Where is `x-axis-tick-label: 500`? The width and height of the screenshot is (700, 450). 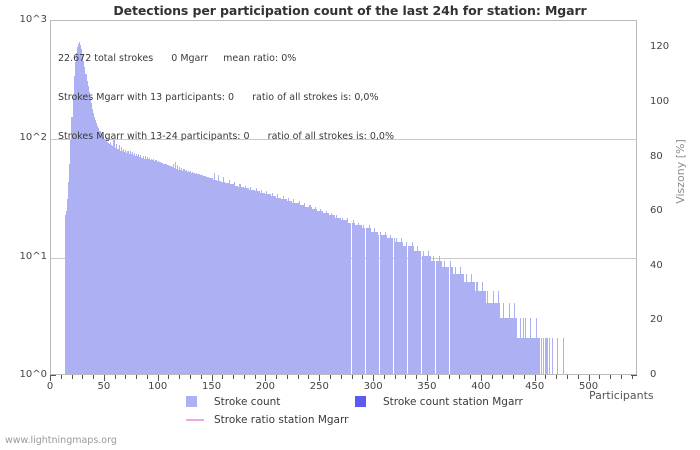
x-axis-tick-label: 500 is located at coordinates (588, 386).